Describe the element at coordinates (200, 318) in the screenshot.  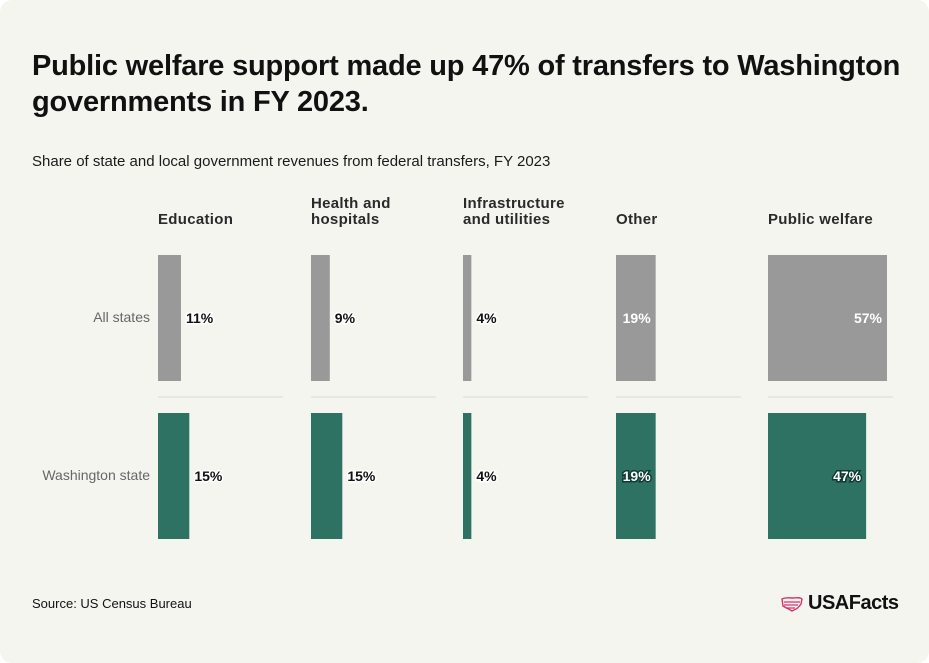
I see `data-label: 11%` at that location.